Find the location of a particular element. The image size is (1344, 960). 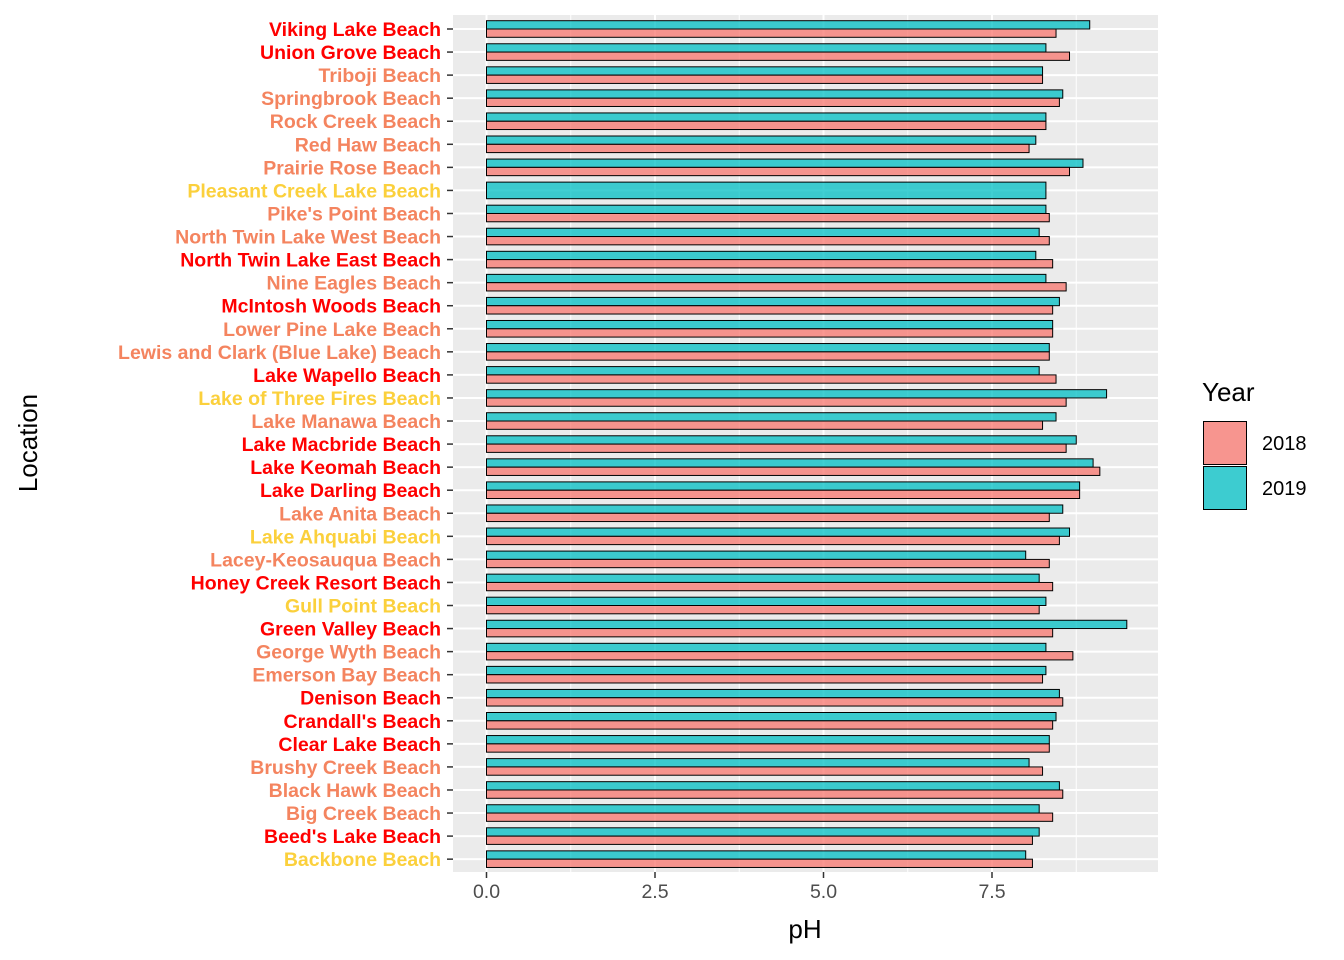

y-tick-label: Lewis and Clark (Blue Lake) Beach is located at coordinates (279, 353).